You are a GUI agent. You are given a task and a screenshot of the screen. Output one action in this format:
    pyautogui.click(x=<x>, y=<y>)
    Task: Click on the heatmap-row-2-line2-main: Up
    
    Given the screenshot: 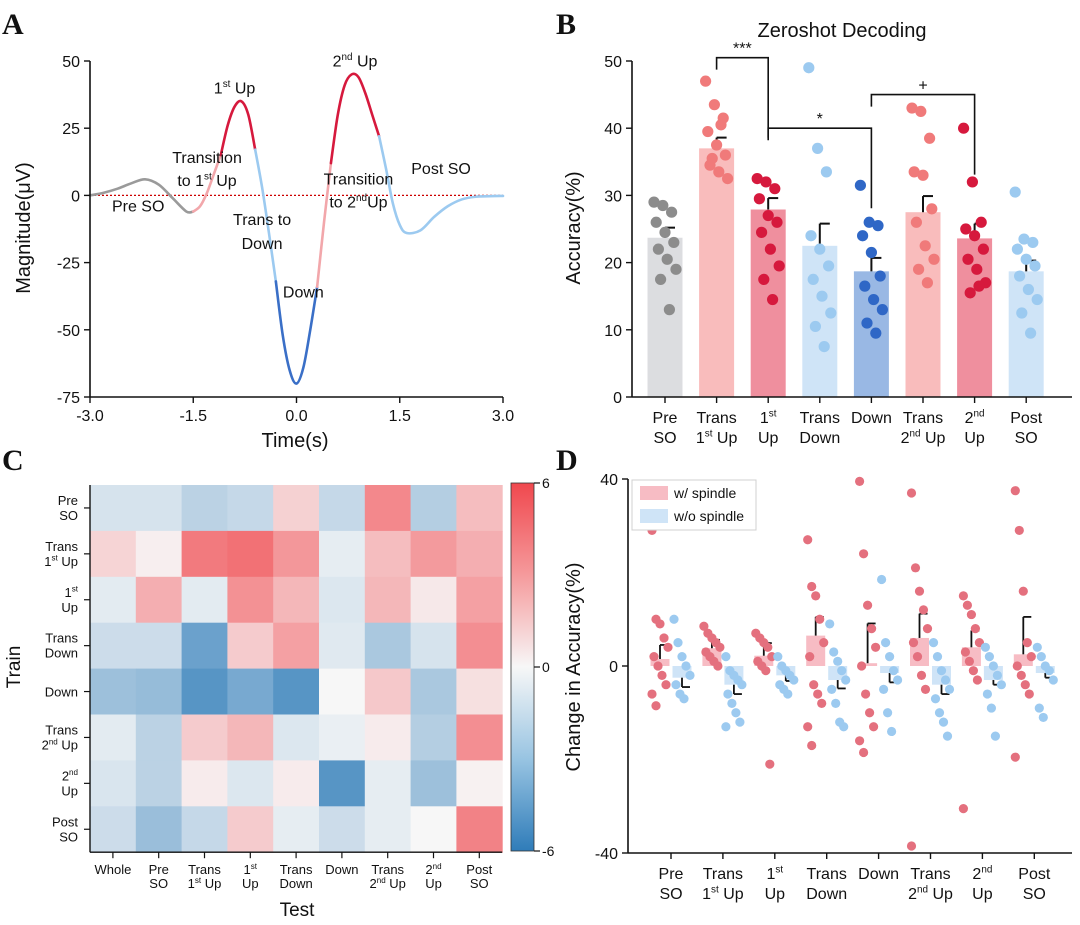 What is the action you would take?
    pyautogui.click(x=69, y=607)
    